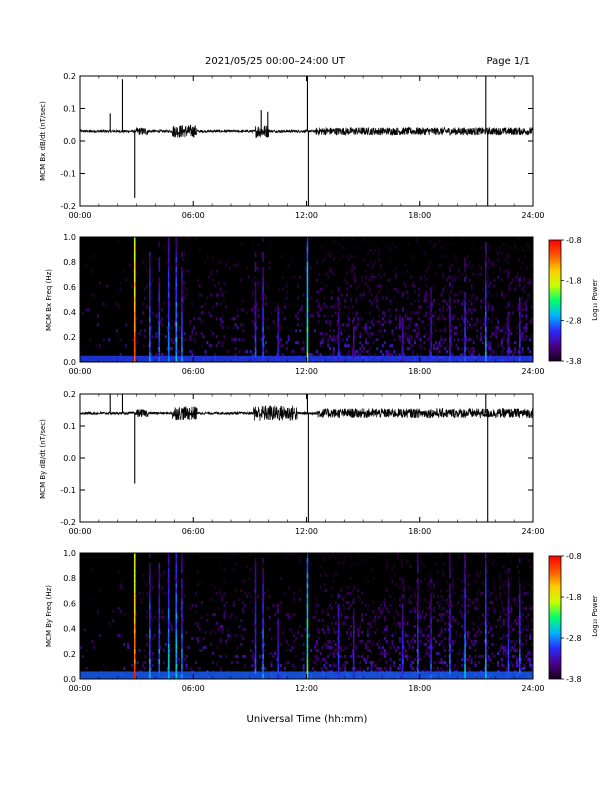  I want to click on bx-dbdt-xtick-label: 18:00, so click(419, 215).